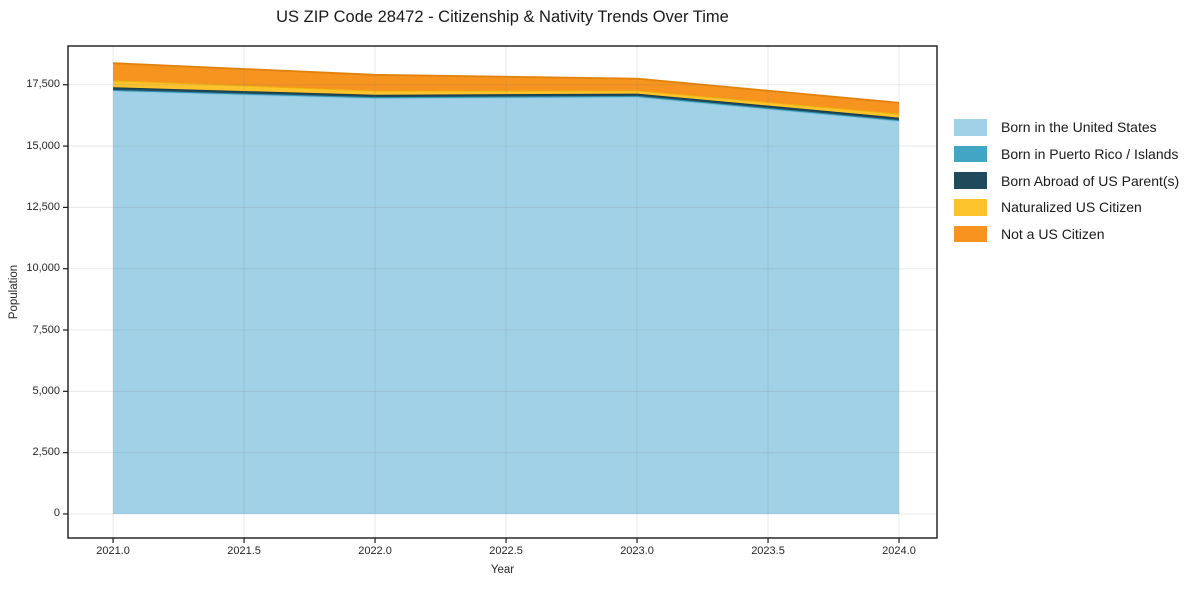  I want to click on y-tick-label: 0, so click(56, 513).